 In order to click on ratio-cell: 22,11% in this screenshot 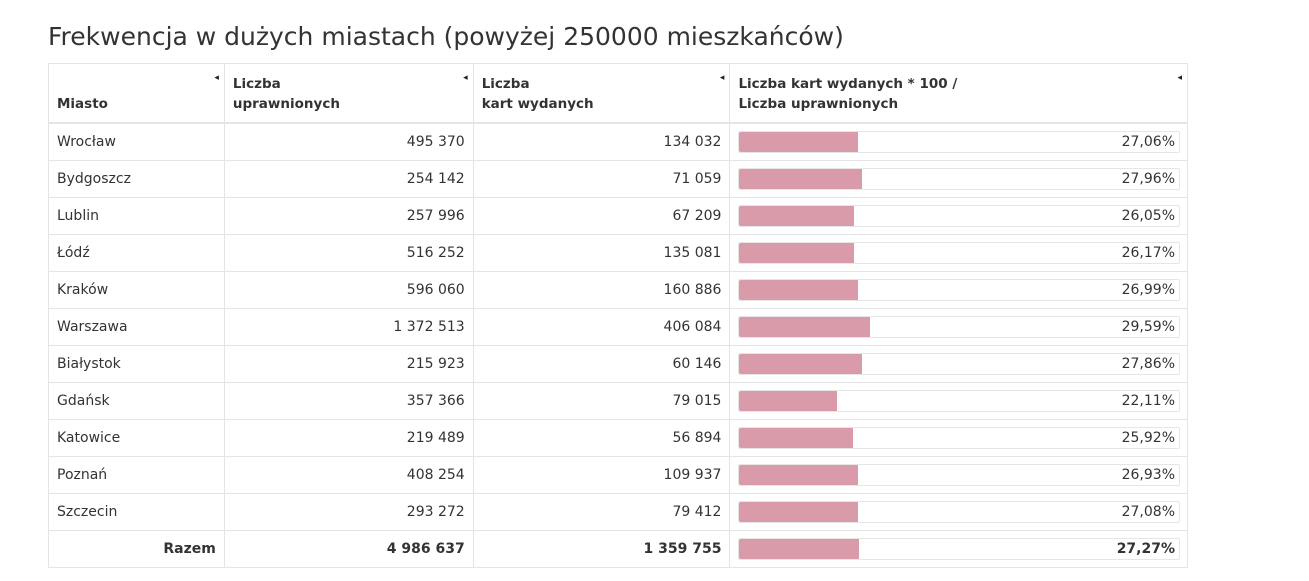, I will do `click(958, 401)`.